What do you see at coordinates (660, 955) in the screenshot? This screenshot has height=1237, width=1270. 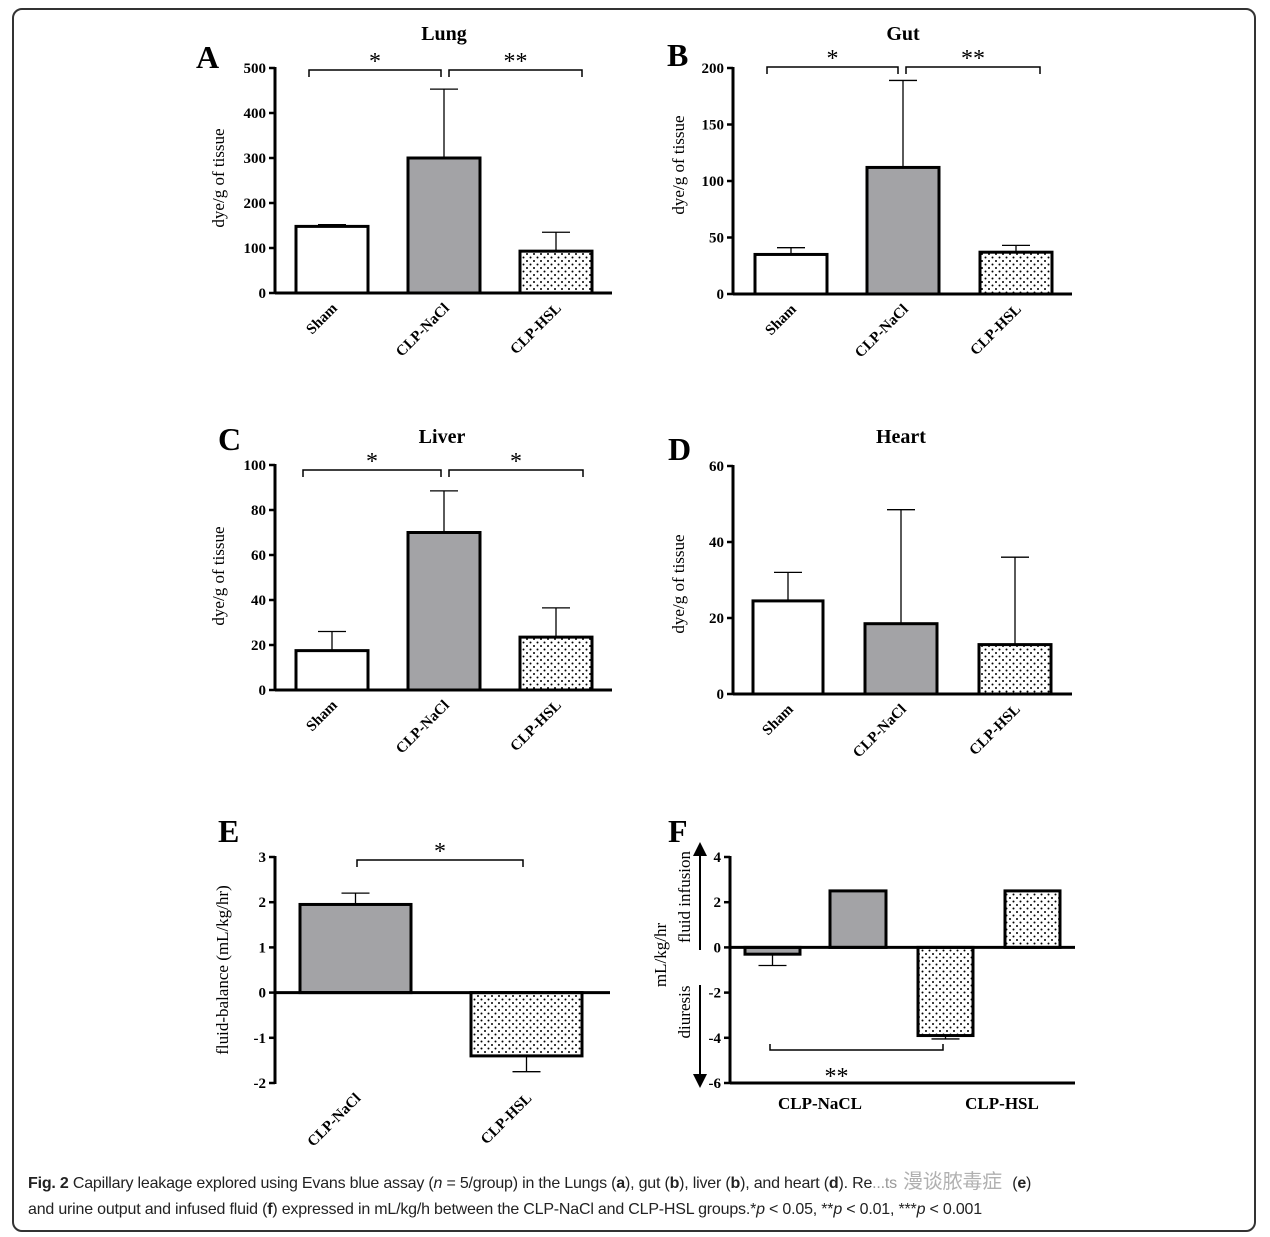 I see `y-axis-label: mL/kg/hr` at bounding box center [660, 955].